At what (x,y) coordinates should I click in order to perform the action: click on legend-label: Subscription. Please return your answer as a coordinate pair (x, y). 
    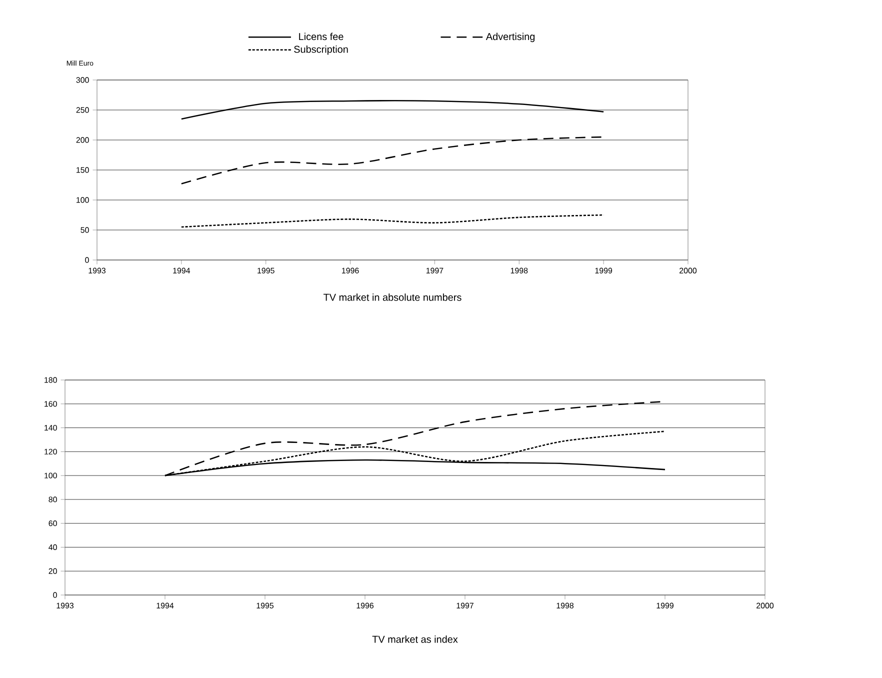
    Looking at the image, I should click on (321, 50).